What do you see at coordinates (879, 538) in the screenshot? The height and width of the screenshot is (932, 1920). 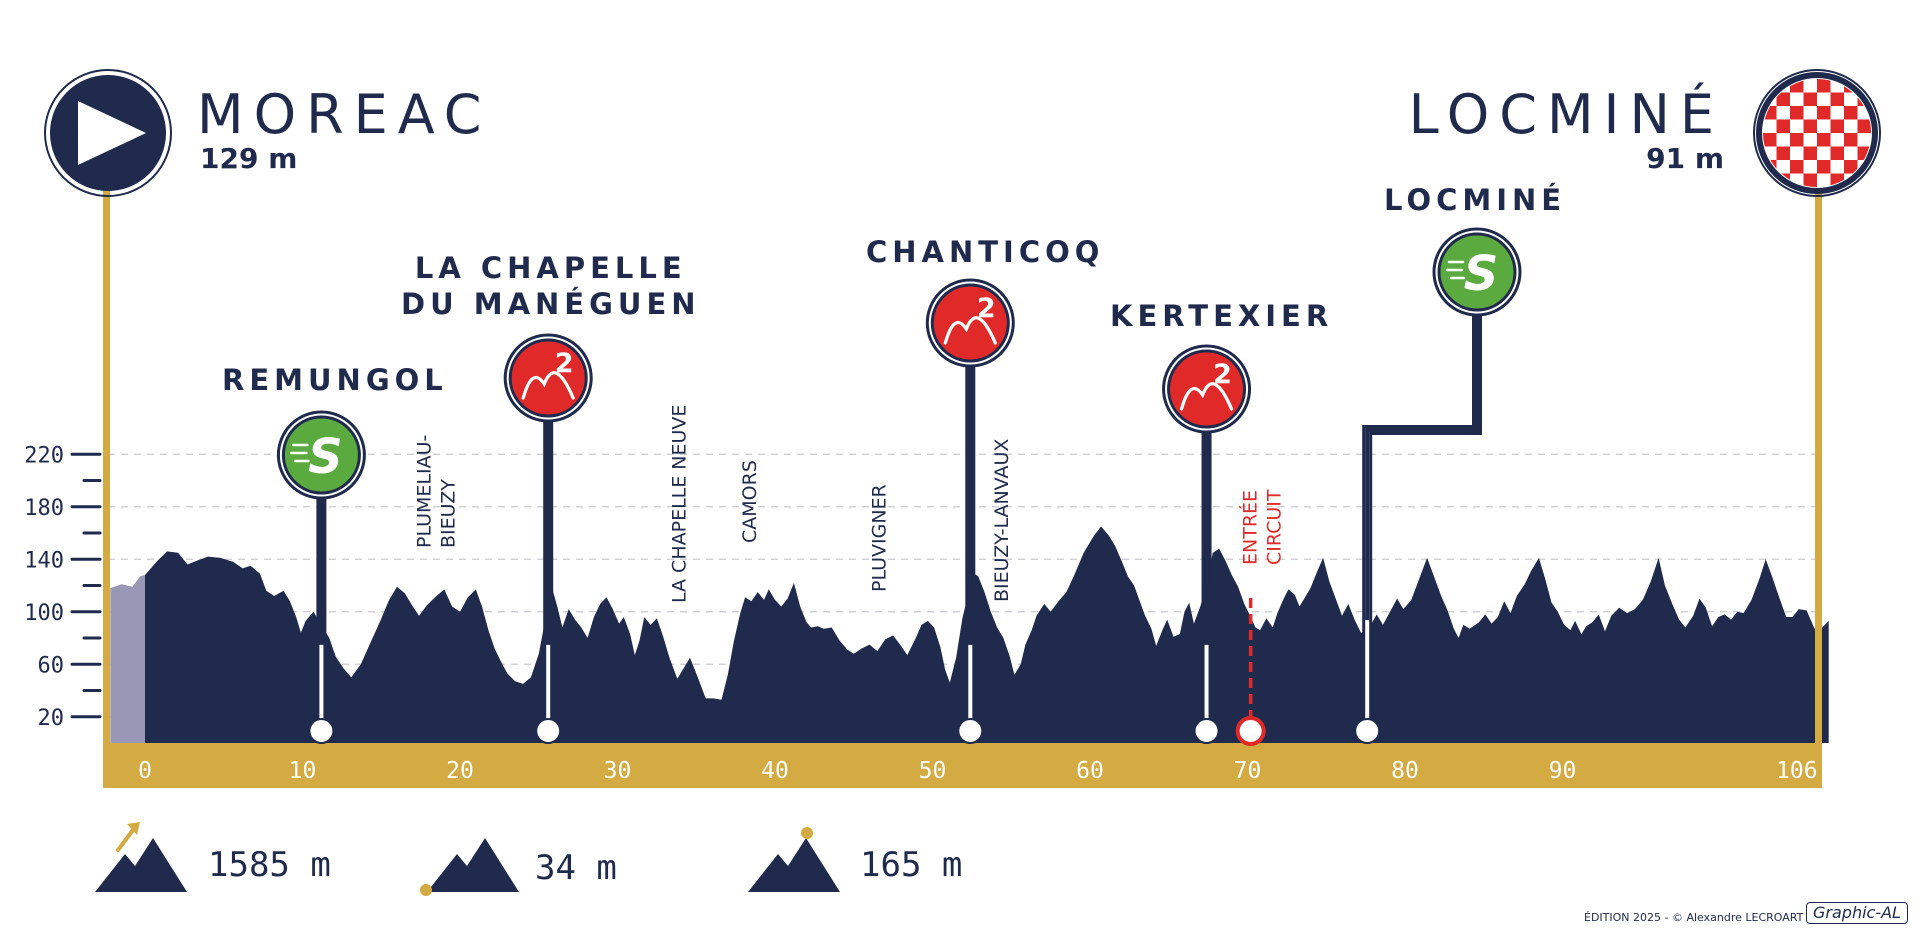 I see `town-label-3-1: PLUVIGNER` at bounding box center [879, 538].